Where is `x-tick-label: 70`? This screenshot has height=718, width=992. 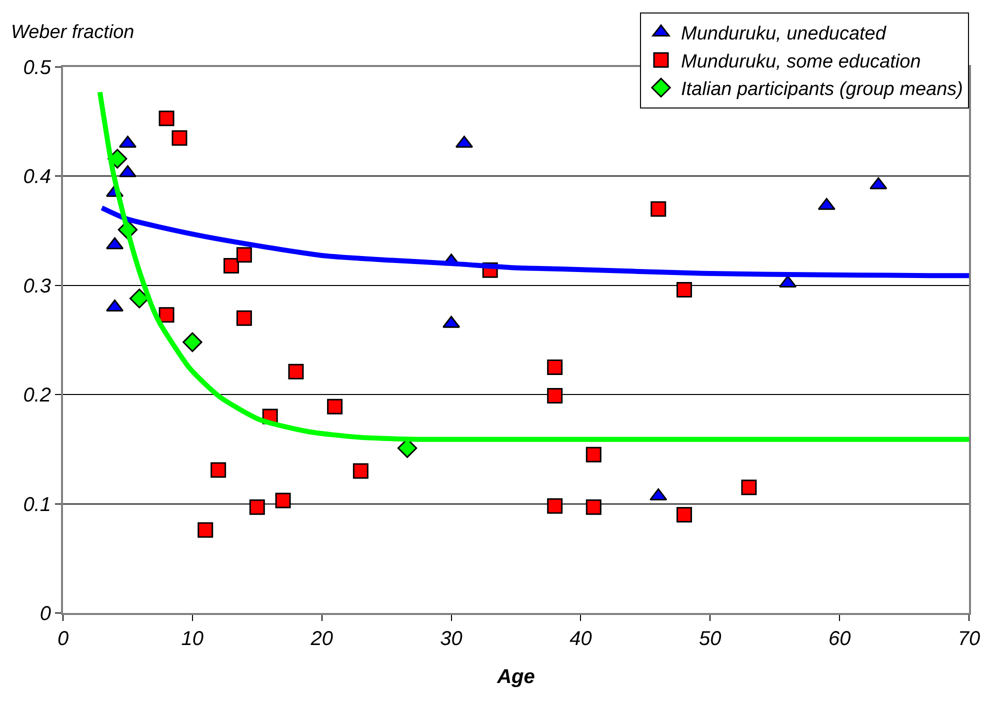 x-tick-label: 70 is located at coordinates (969, 639).